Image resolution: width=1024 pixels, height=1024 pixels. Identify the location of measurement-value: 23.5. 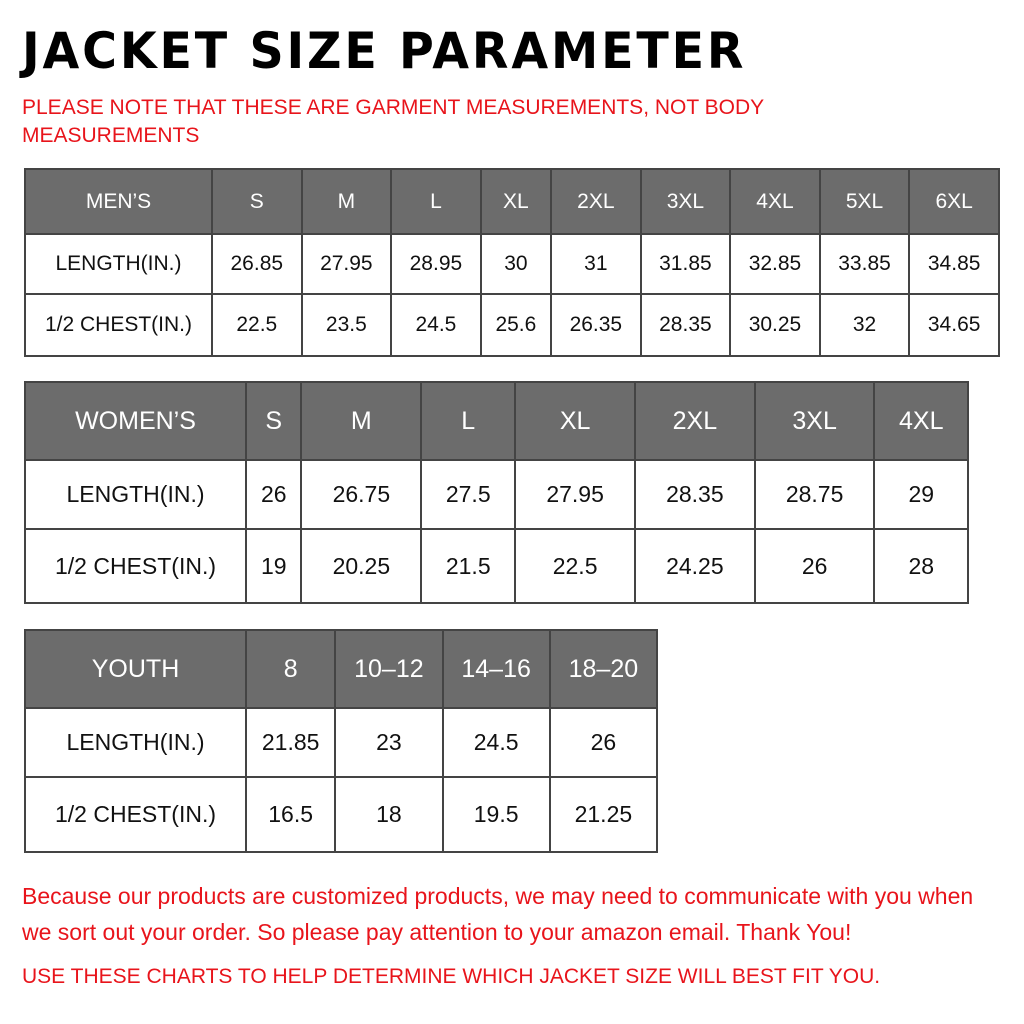
(346, 325).